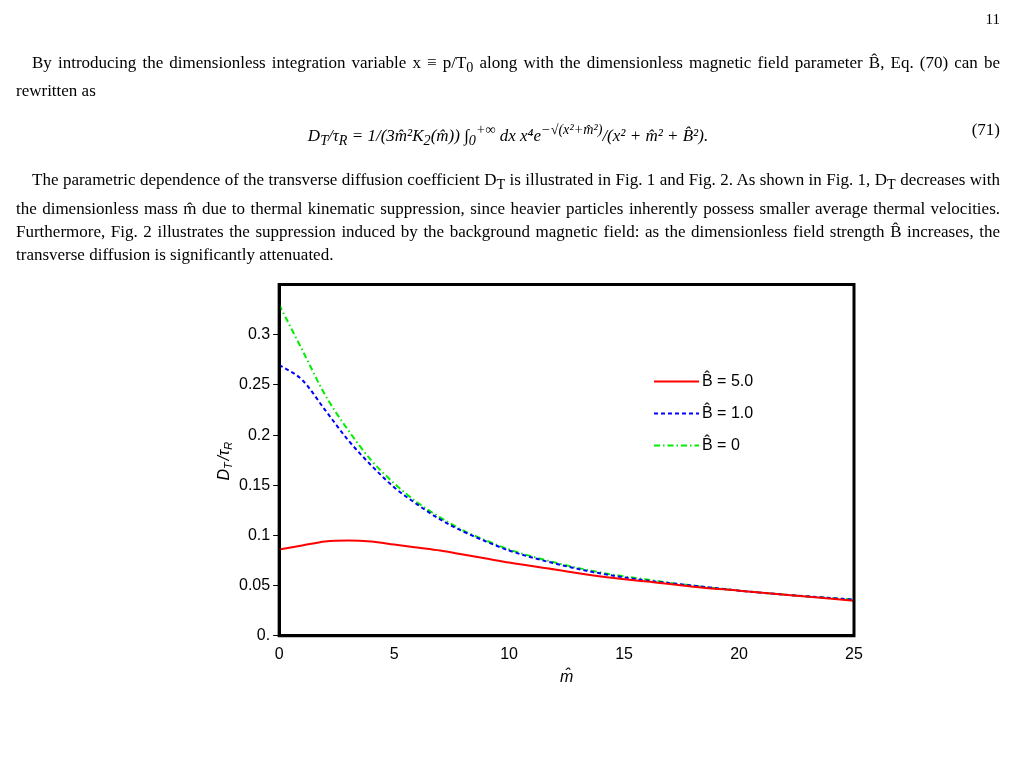  What do you see at coordinates (509, 653) in the screenshot?
I see `x-tick-label: 10` at bounding box center [509, 653].